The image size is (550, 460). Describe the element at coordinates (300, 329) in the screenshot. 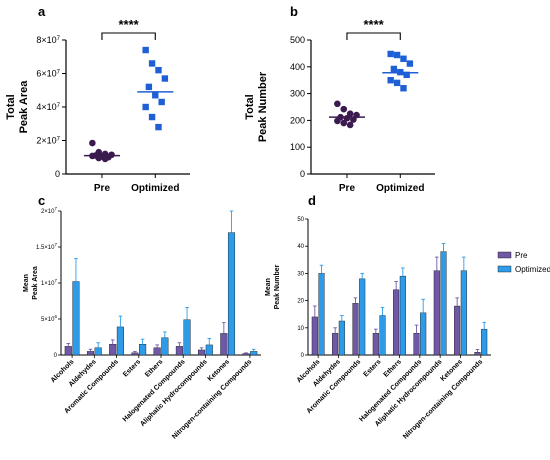

I see `y-tick-label: 10` at that location.